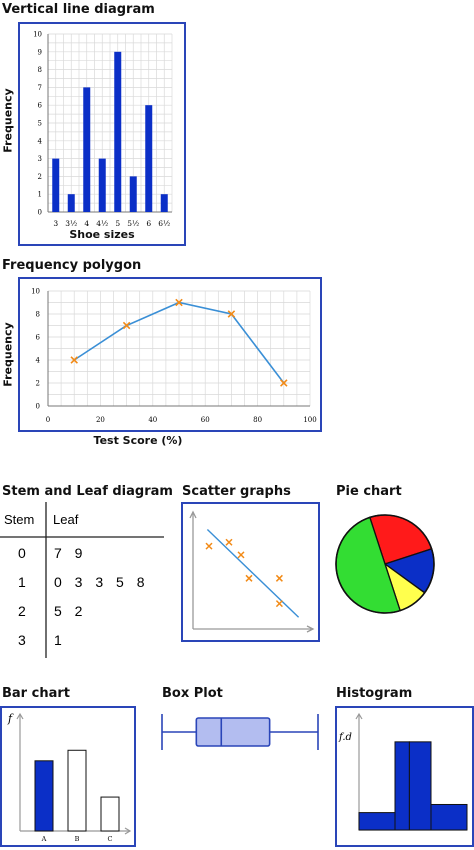 The image size is (474, 850). I want to click on stem-value: 0, so click(22, 553).